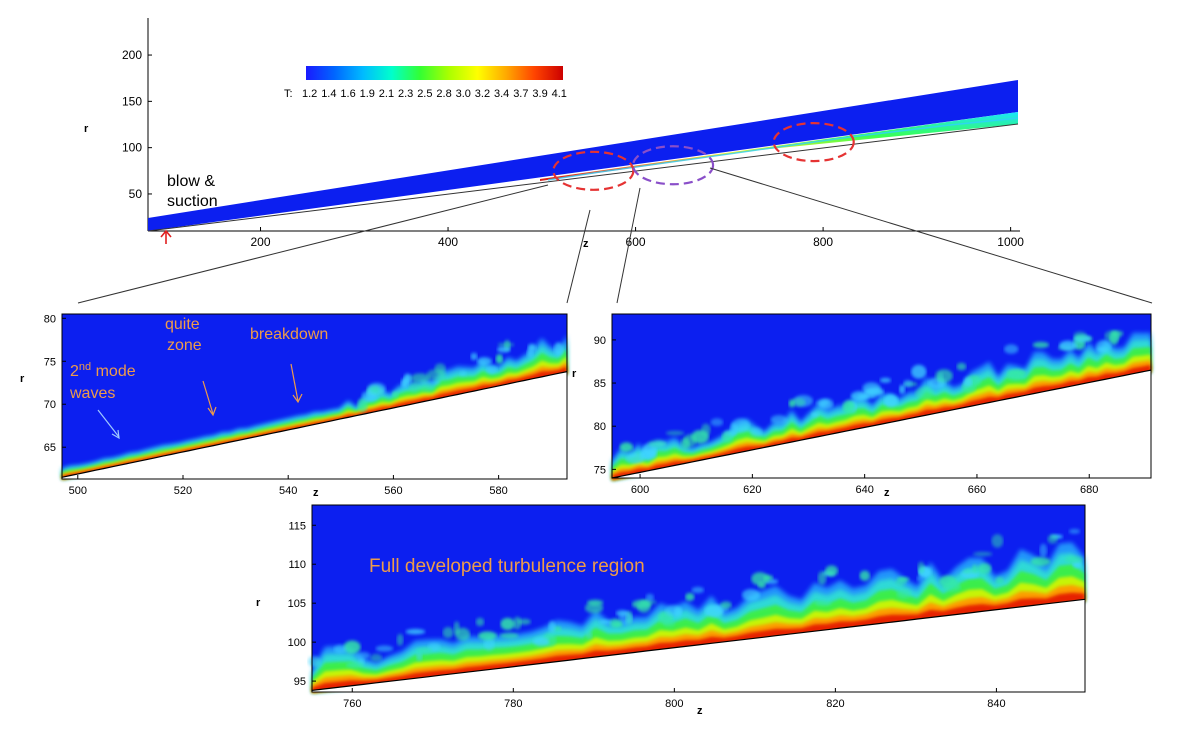 This screenshot has height=730, width=1199. What do you see at coordinates (434, 73) in the screenshot?
I see `colorbar` at bounding box center [434, 73].